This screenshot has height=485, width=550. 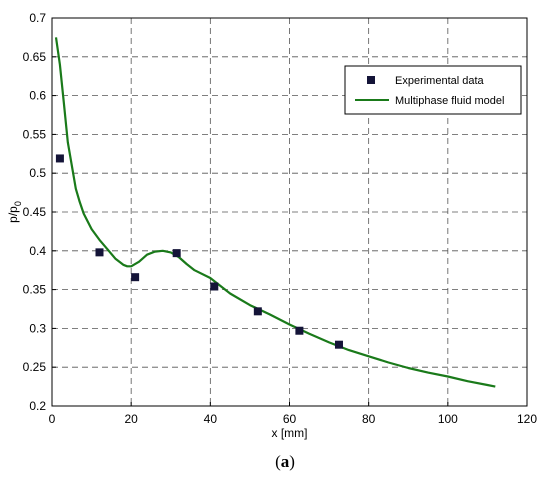 I want to click on y-tick-label: 0.55, so click(x=35, y=134).